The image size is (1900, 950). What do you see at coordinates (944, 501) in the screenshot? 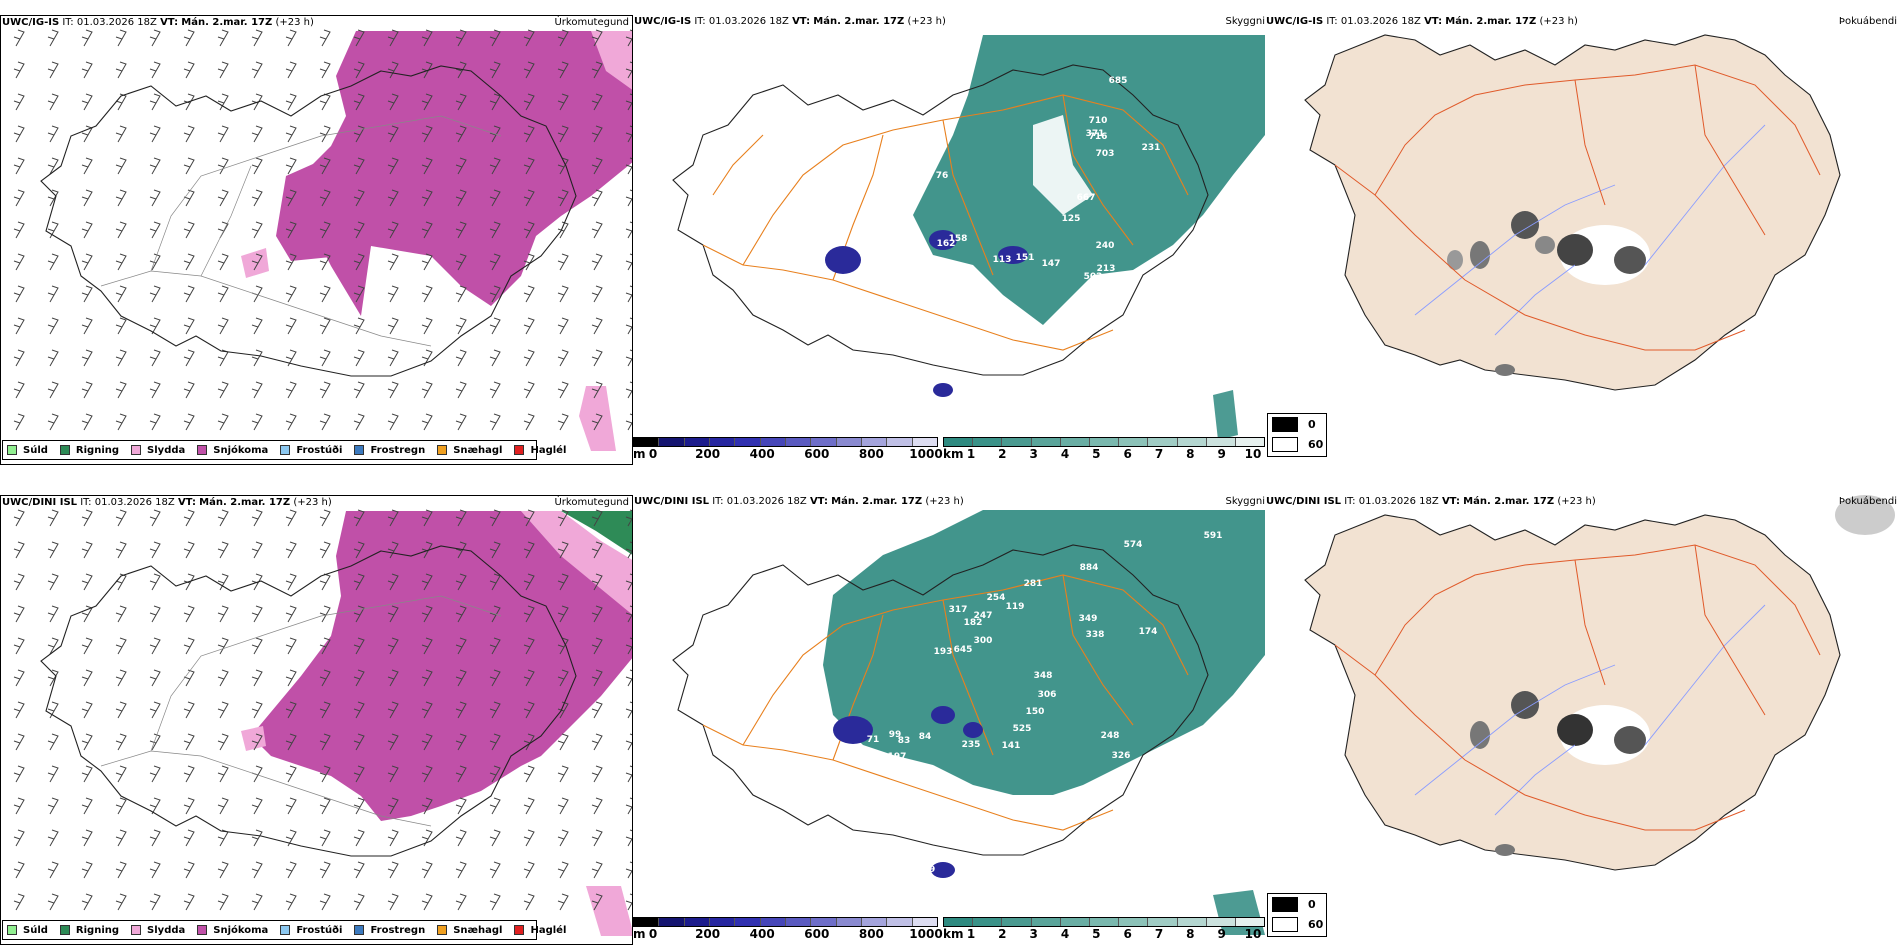
I see `lead-time: (+23 h)` at bounding box center [944, 501].